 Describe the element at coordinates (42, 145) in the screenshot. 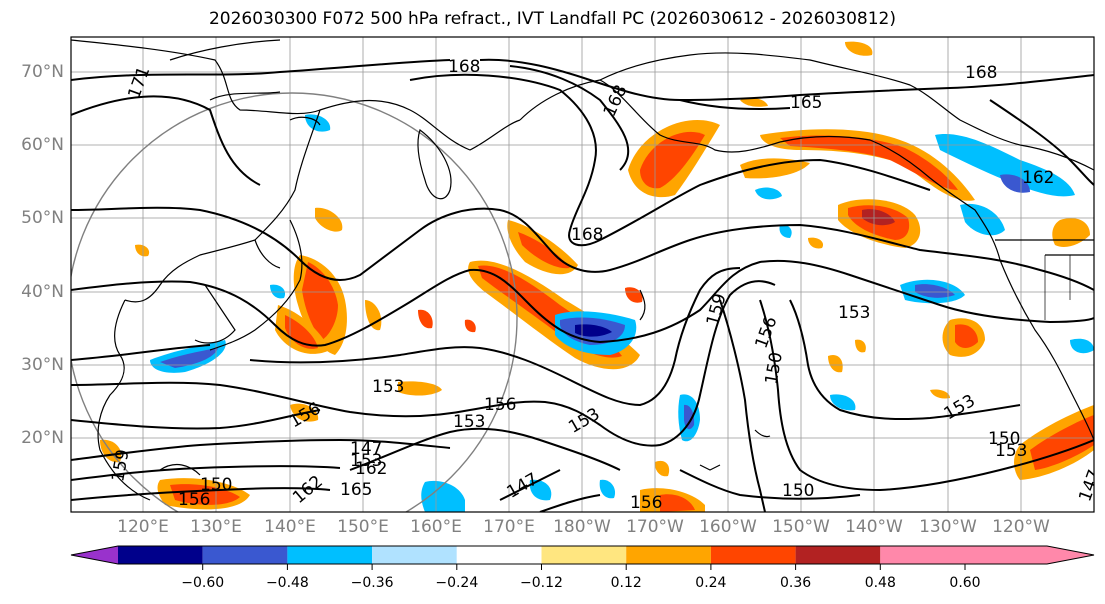

I see `lat-label: 60°N` at that location.